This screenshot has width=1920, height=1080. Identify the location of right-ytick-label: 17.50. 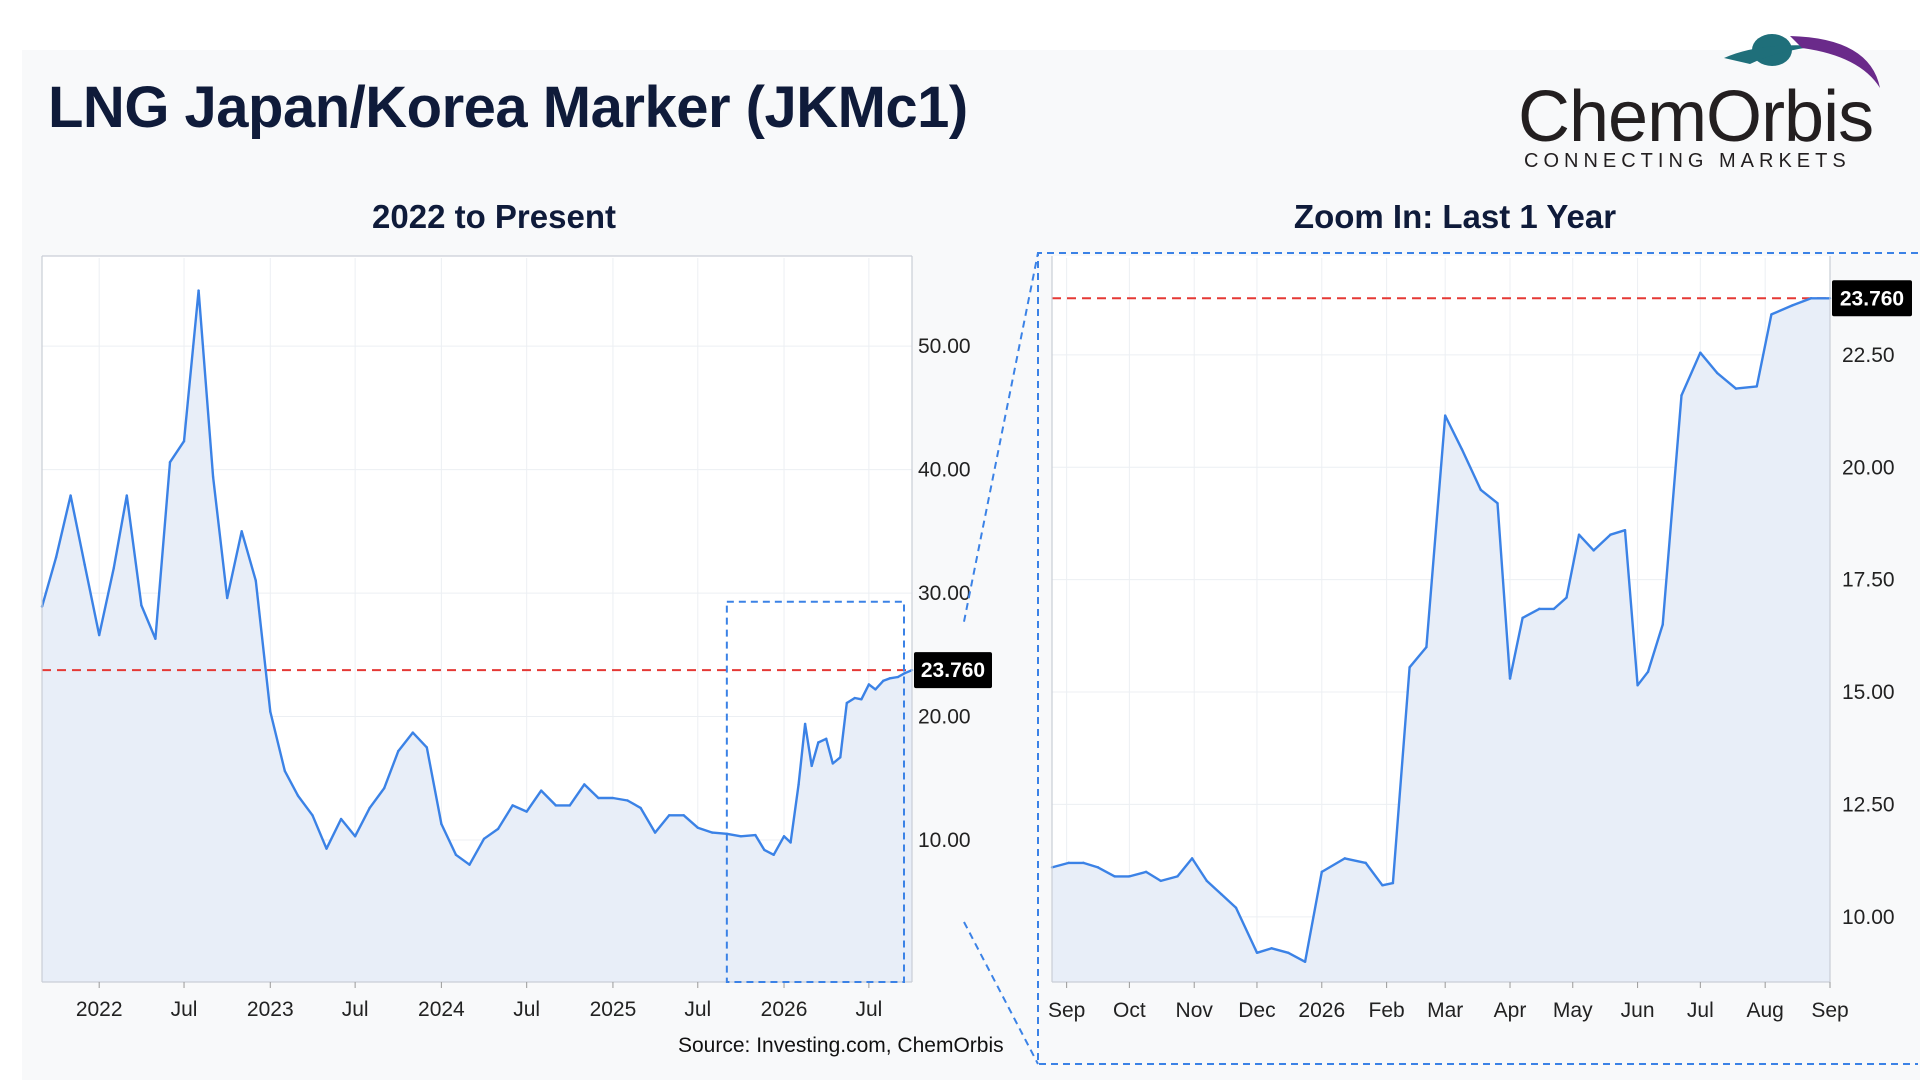
(1868, 580).